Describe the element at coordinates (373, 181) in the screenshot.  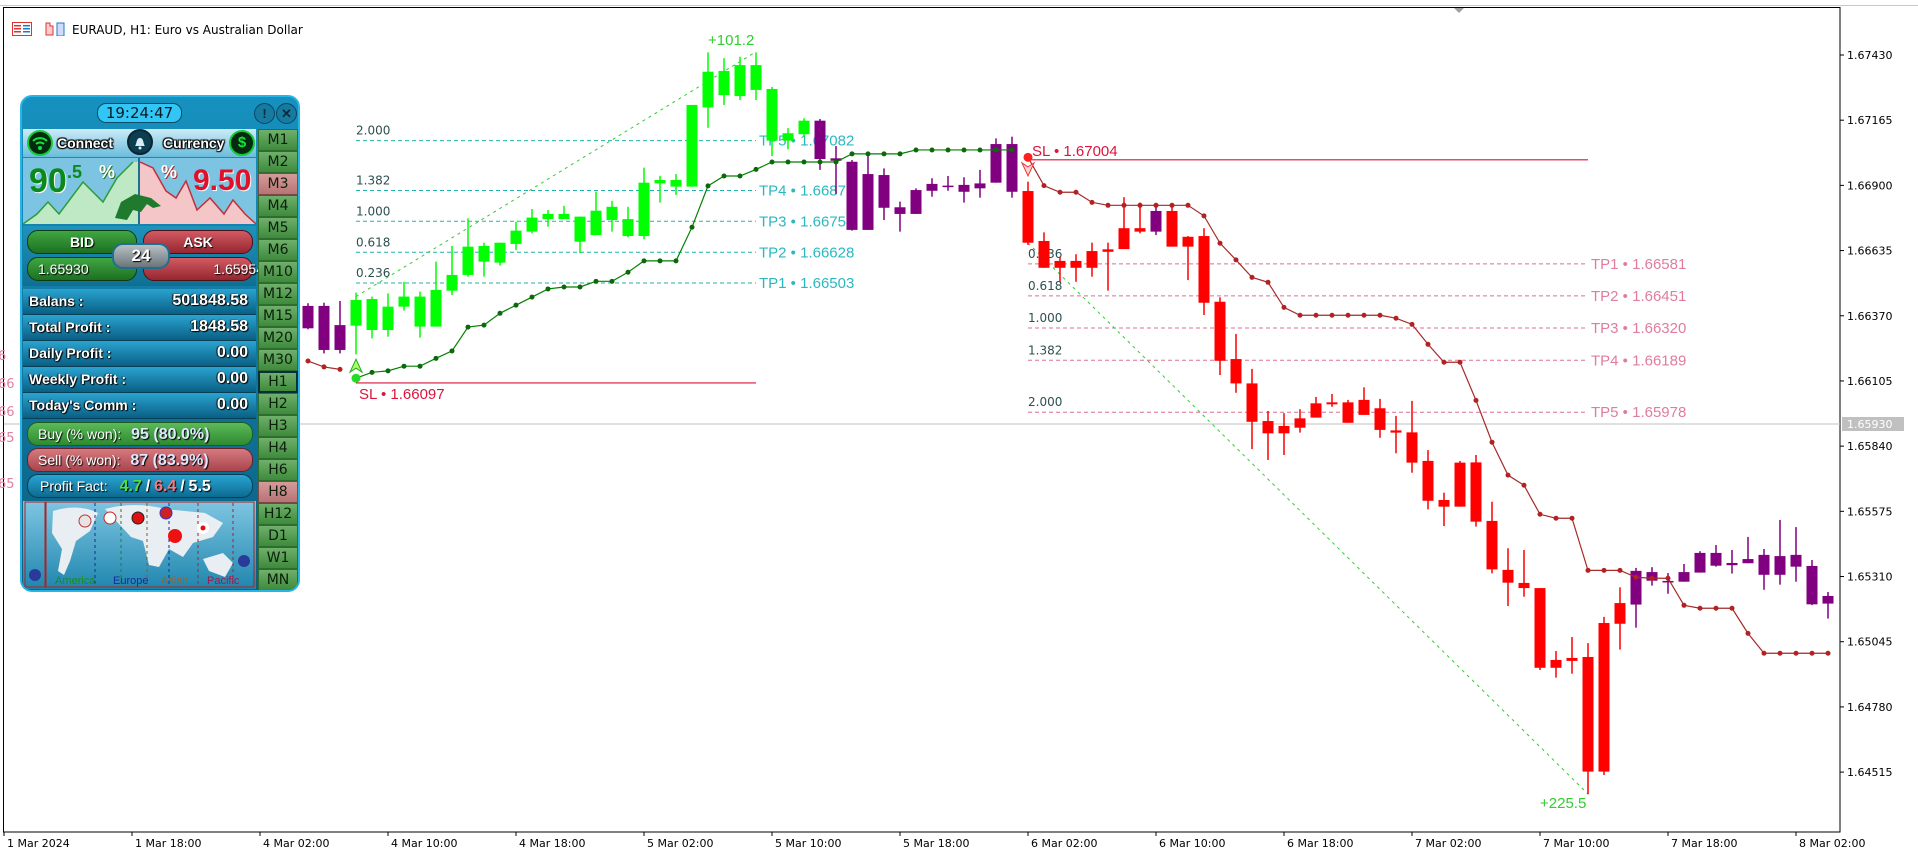
I see `fib-ratio-label: 1.382` at that location.